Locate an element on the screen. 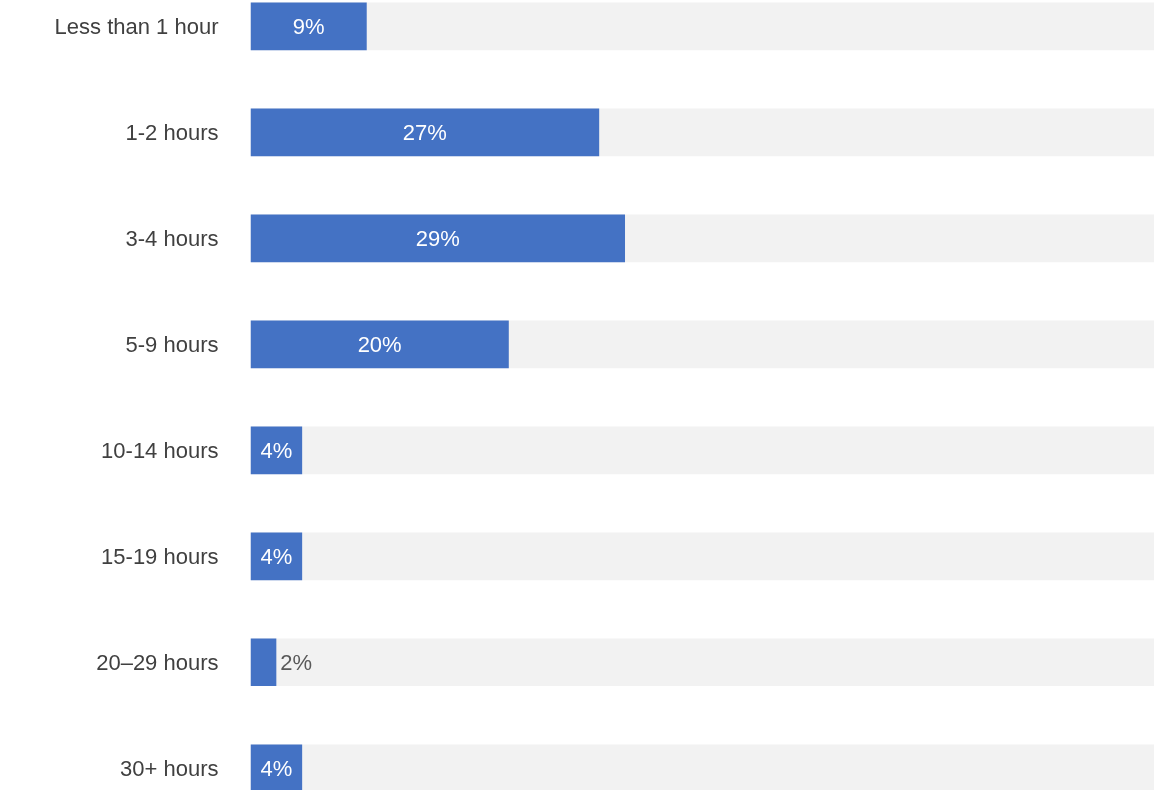 The image size is (1154, 790). y-tick-label: 3-4 hours is located at coordinates (172, 238).